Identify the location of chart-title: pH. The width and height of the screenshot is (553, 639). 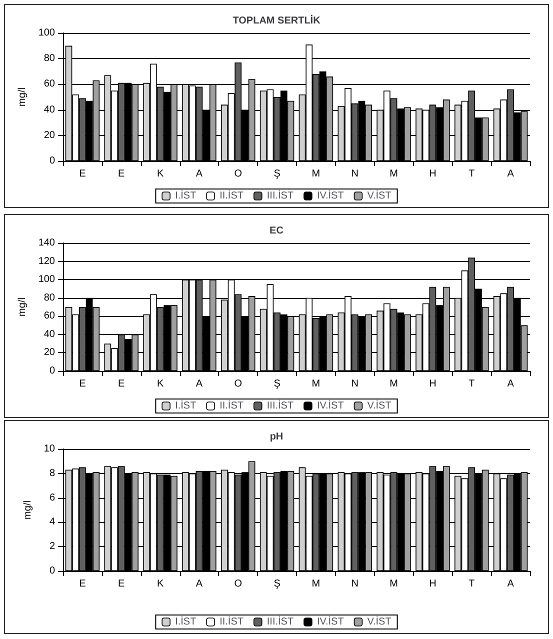
(277, 437).